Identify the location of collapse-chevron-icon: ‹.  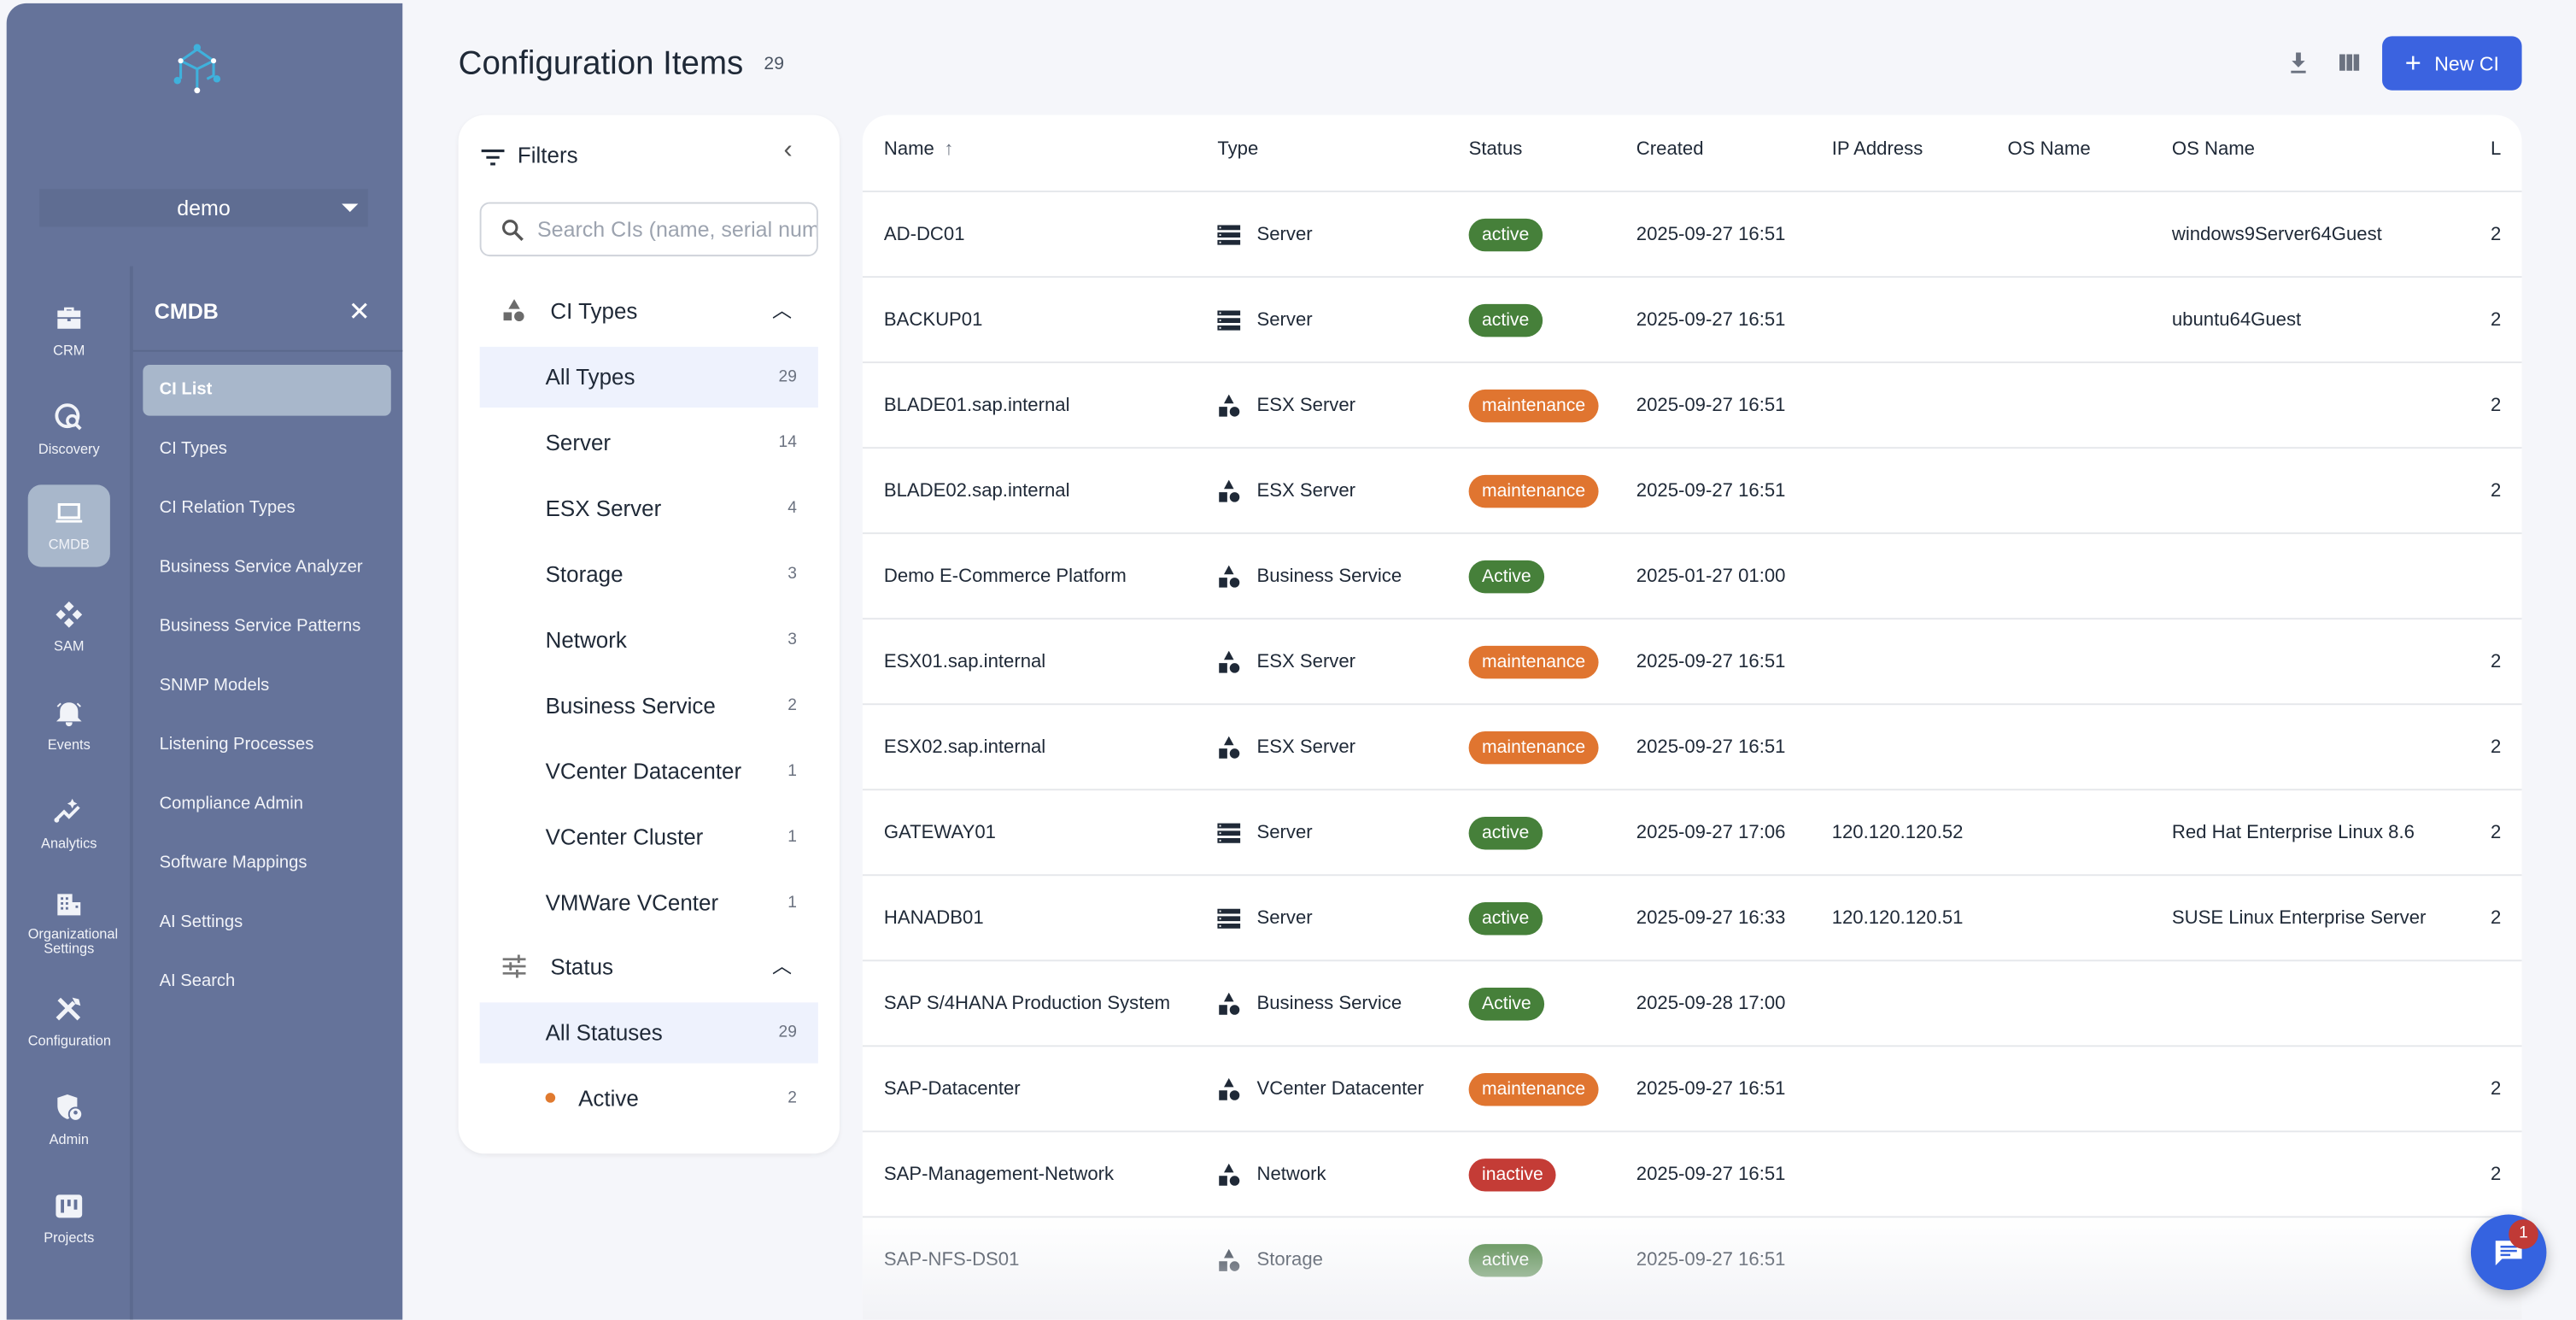
(788, 150).